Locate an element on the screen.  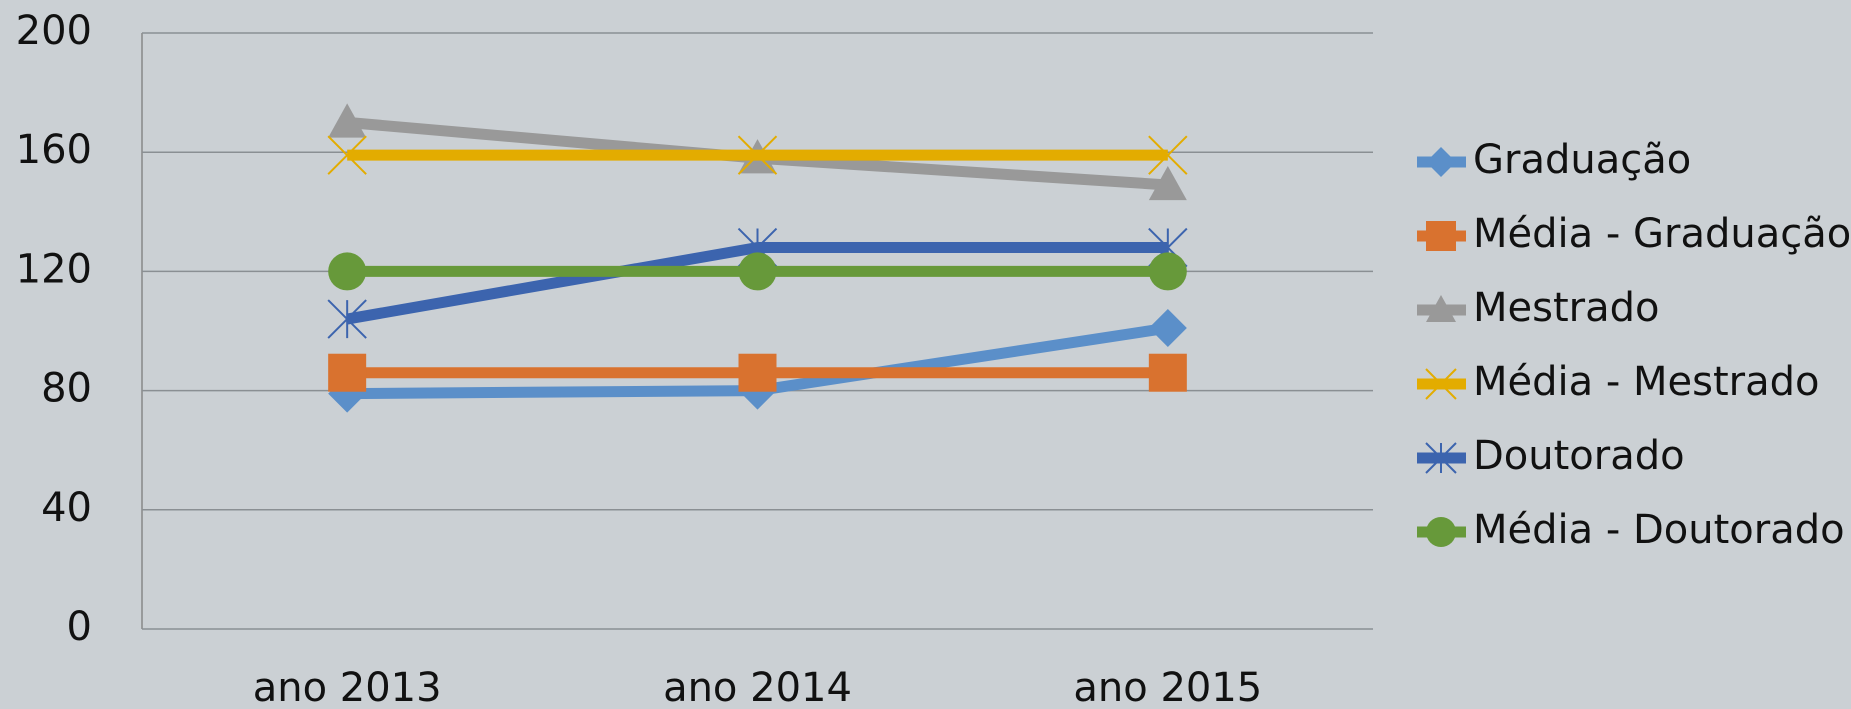
y-tick-label: 0 is located at coordinates (79, 627).